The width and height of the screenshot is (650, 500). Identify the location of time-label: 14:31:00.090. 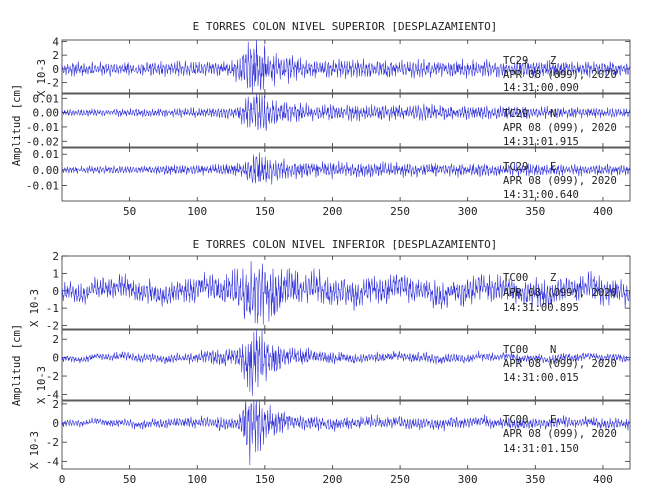
(541, 88).